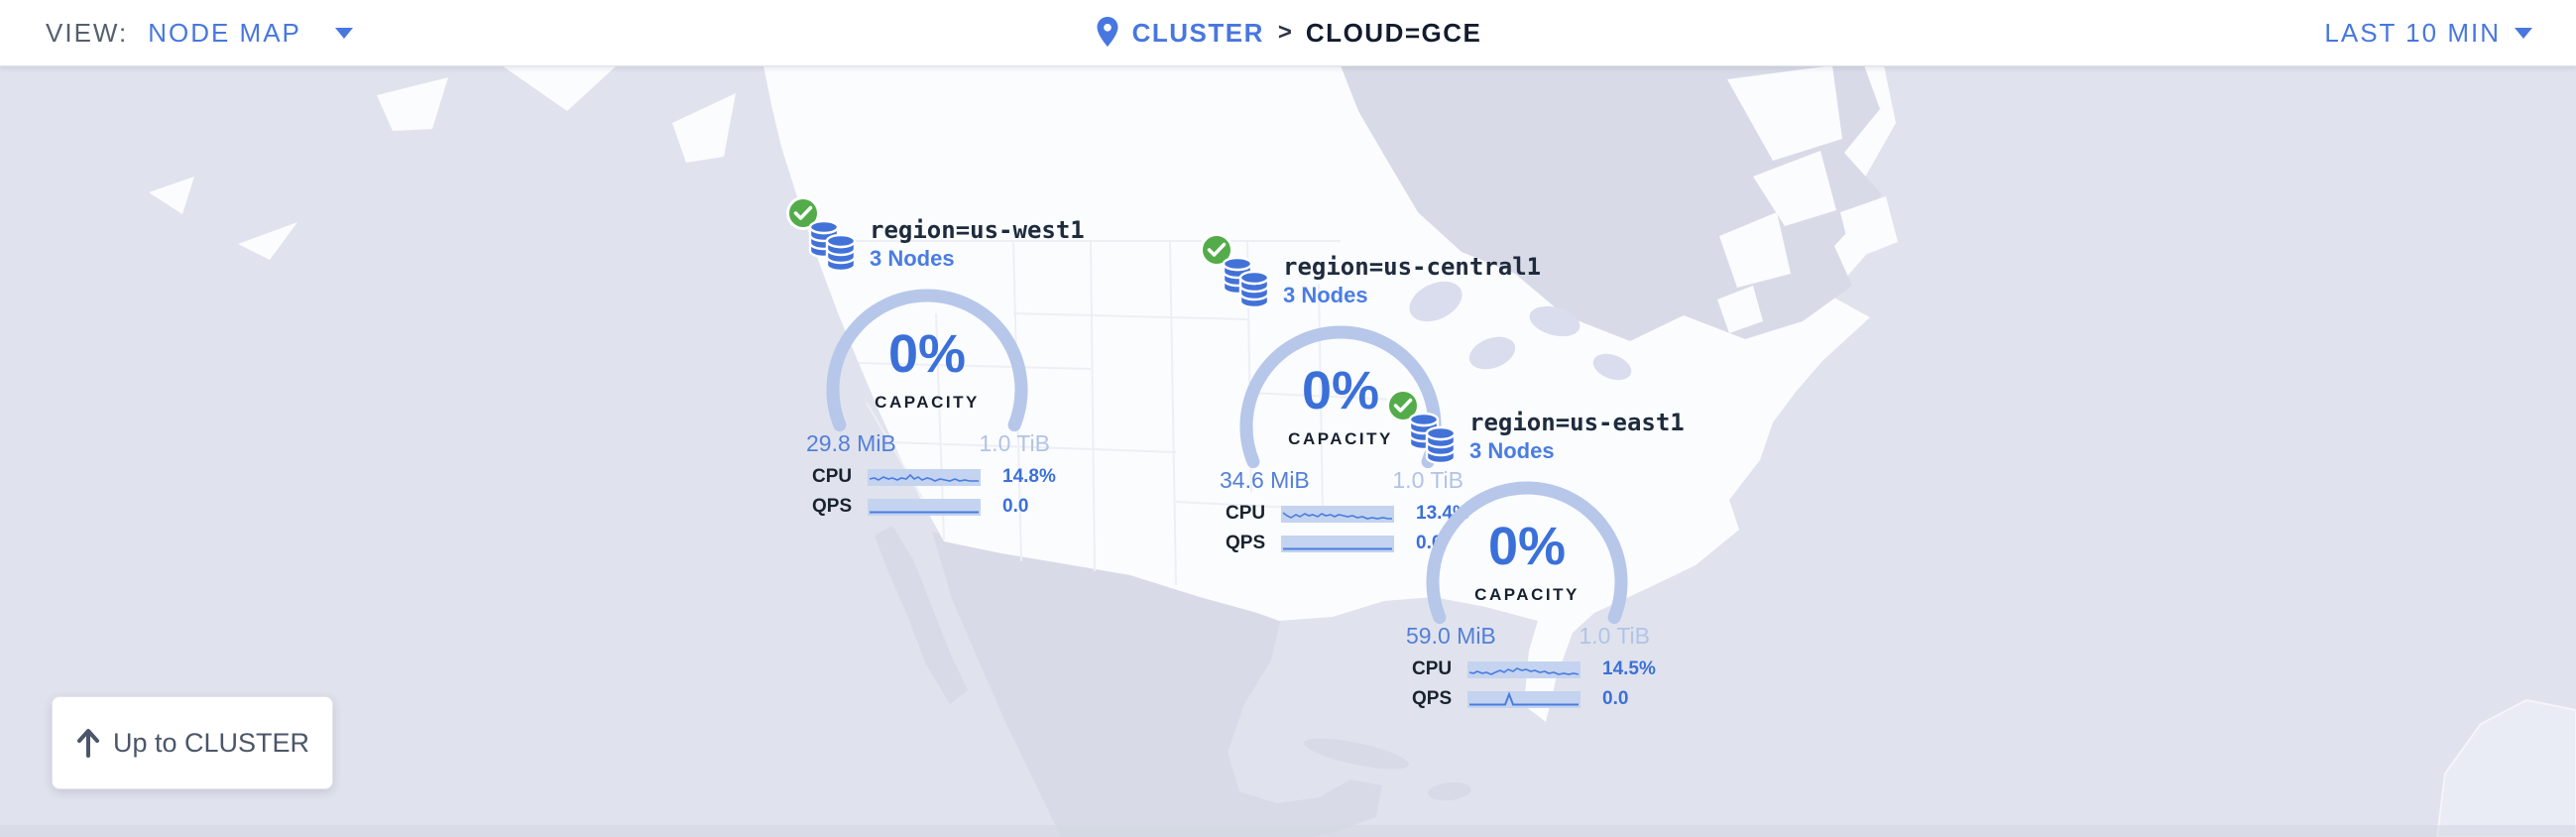  I want to click on cpu-metric-row: CPU 14.5%, so click(1560, 669).